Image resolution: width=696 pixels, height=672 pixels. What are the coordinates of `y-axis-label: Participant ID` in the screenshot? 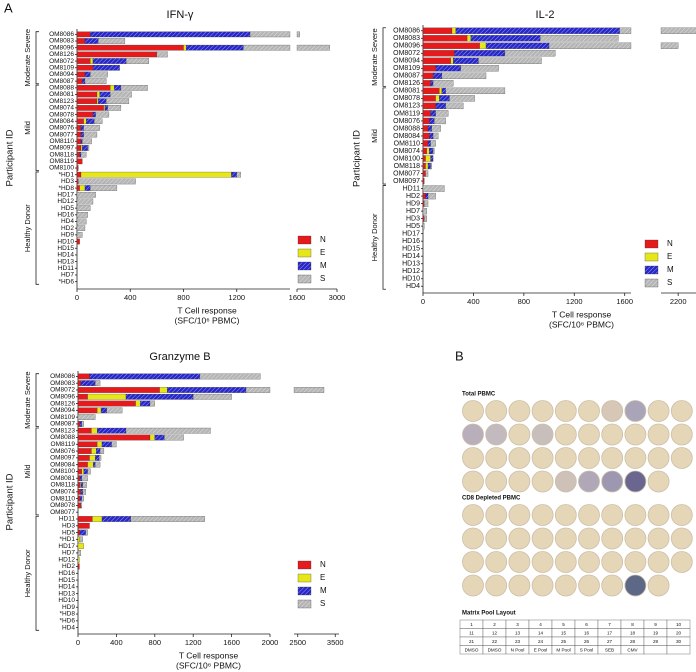 It's located at (357, 158).